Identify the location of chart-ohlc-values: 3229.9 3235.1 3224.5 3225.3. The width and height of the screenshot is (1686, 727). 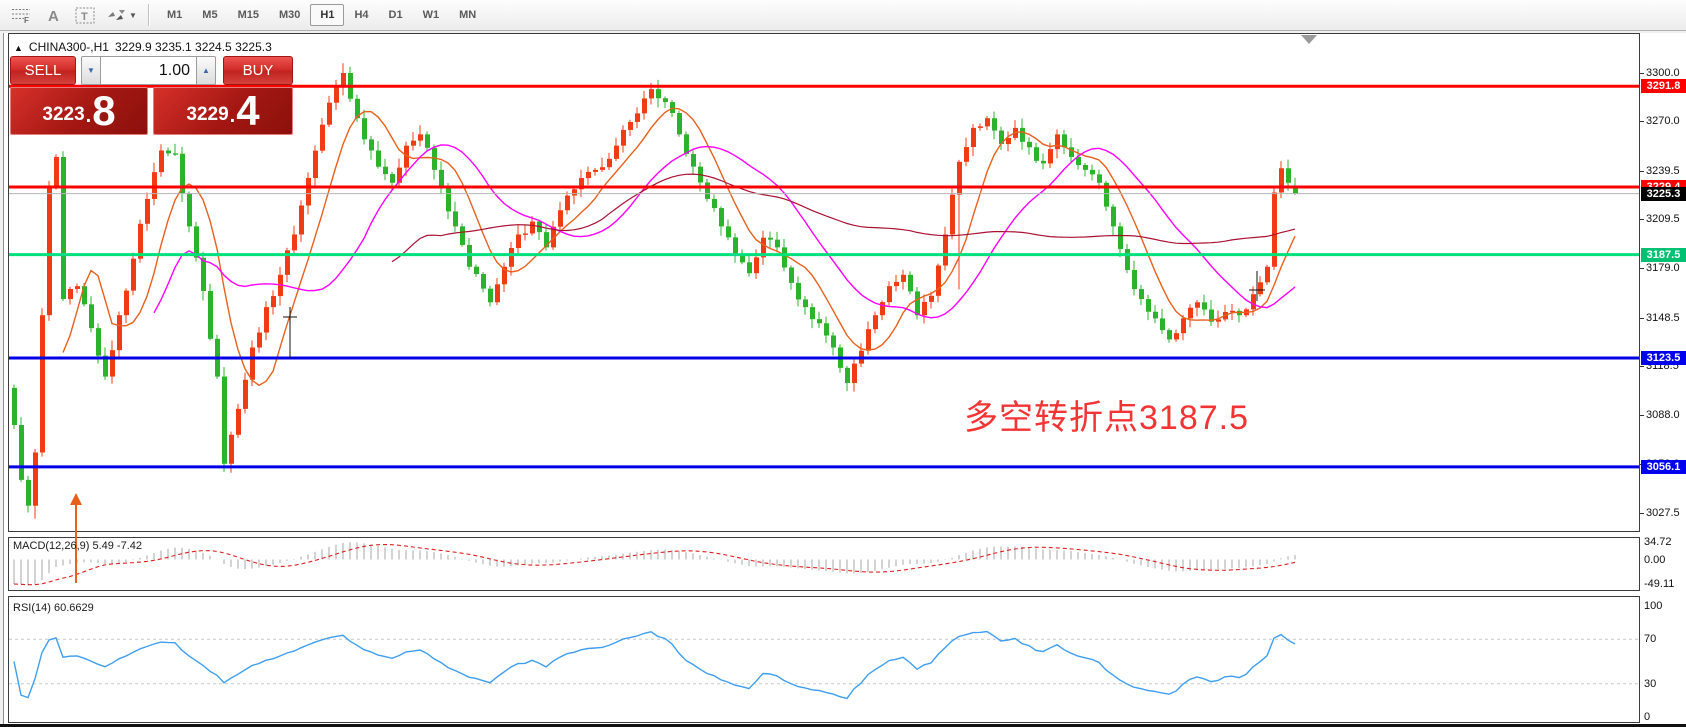
(193, 47).